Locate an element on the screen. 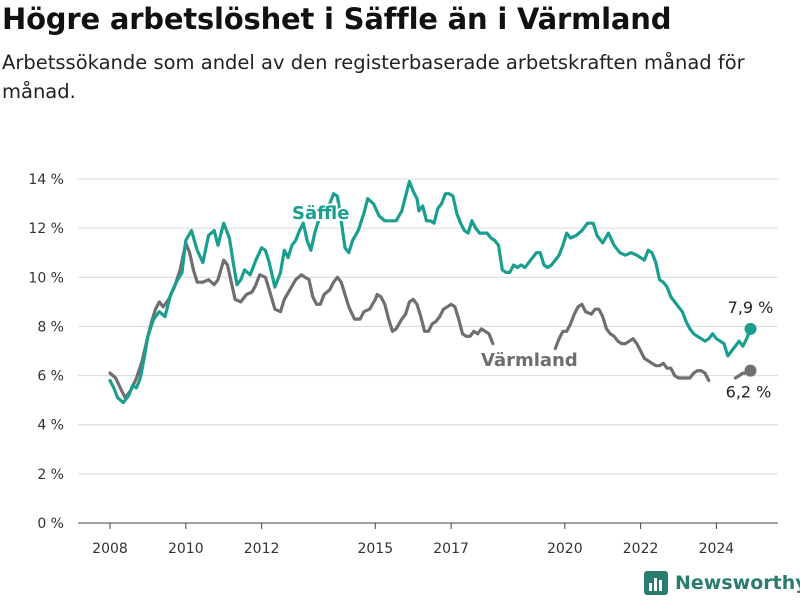  x-tick-label: 2017 is located at coordinates (451, 549).